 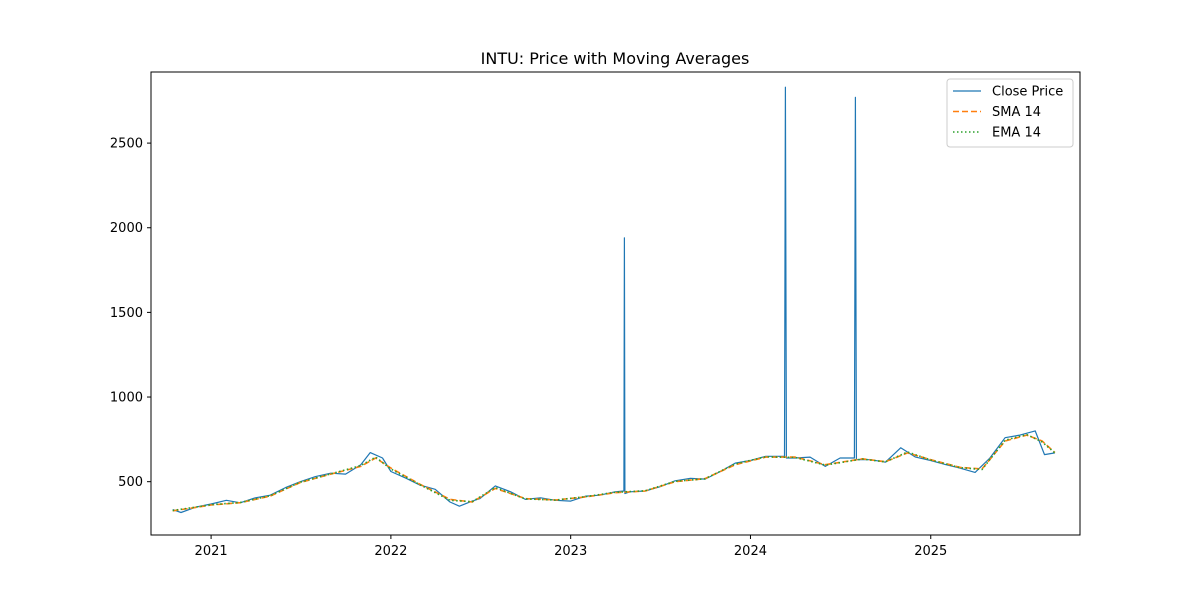 I want to click on x-axis: 2021 2022 2023 2024 2025, so click(x=571, y=547).